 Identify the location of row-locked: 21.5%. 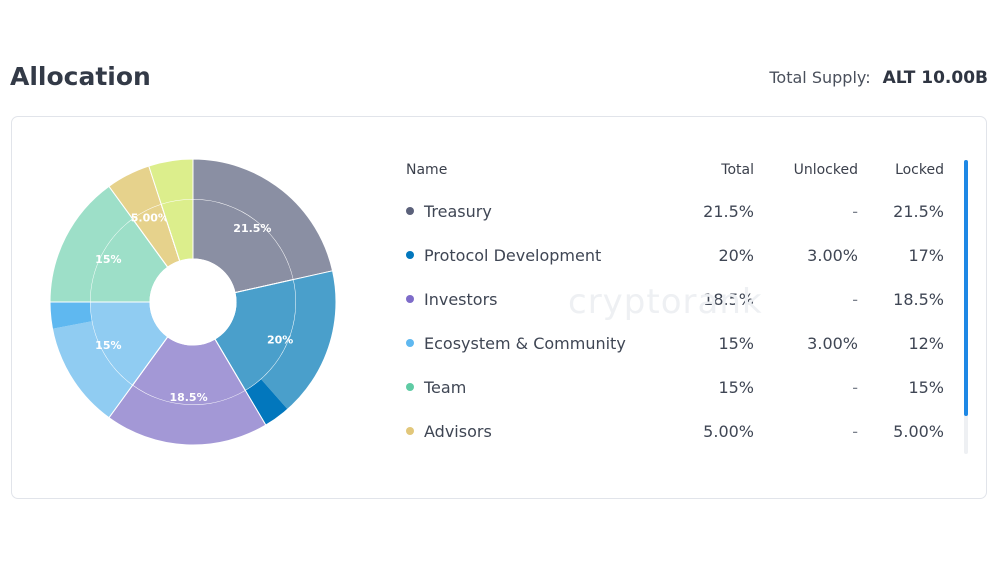
(918, 211).